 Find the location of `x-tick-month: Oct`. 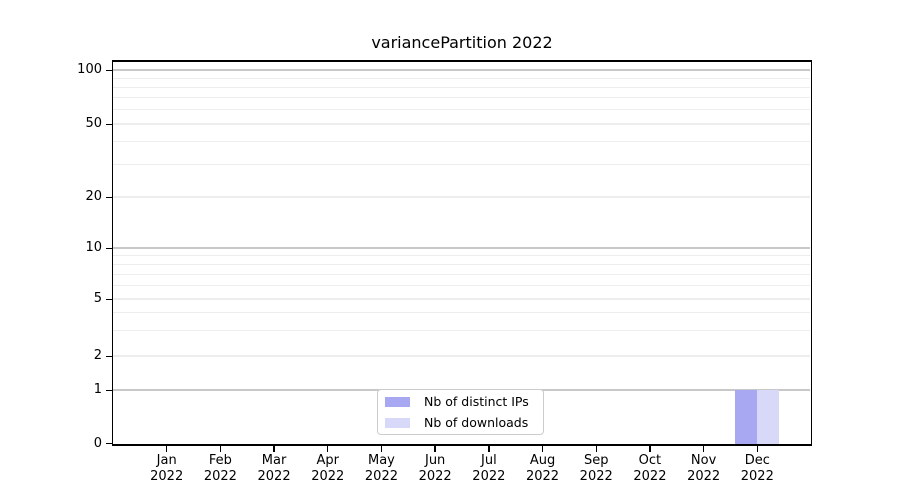

x-tick-month: Oct is located at coordinates (650, 460).